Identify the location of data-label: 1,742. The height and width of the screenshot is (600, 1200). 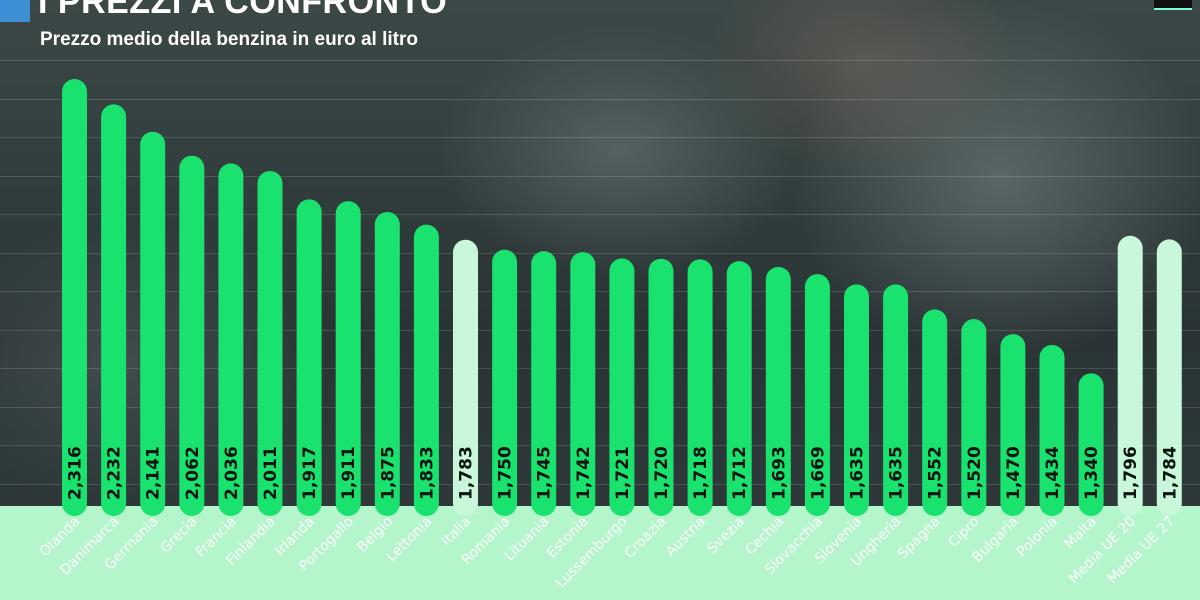
(584, 473).